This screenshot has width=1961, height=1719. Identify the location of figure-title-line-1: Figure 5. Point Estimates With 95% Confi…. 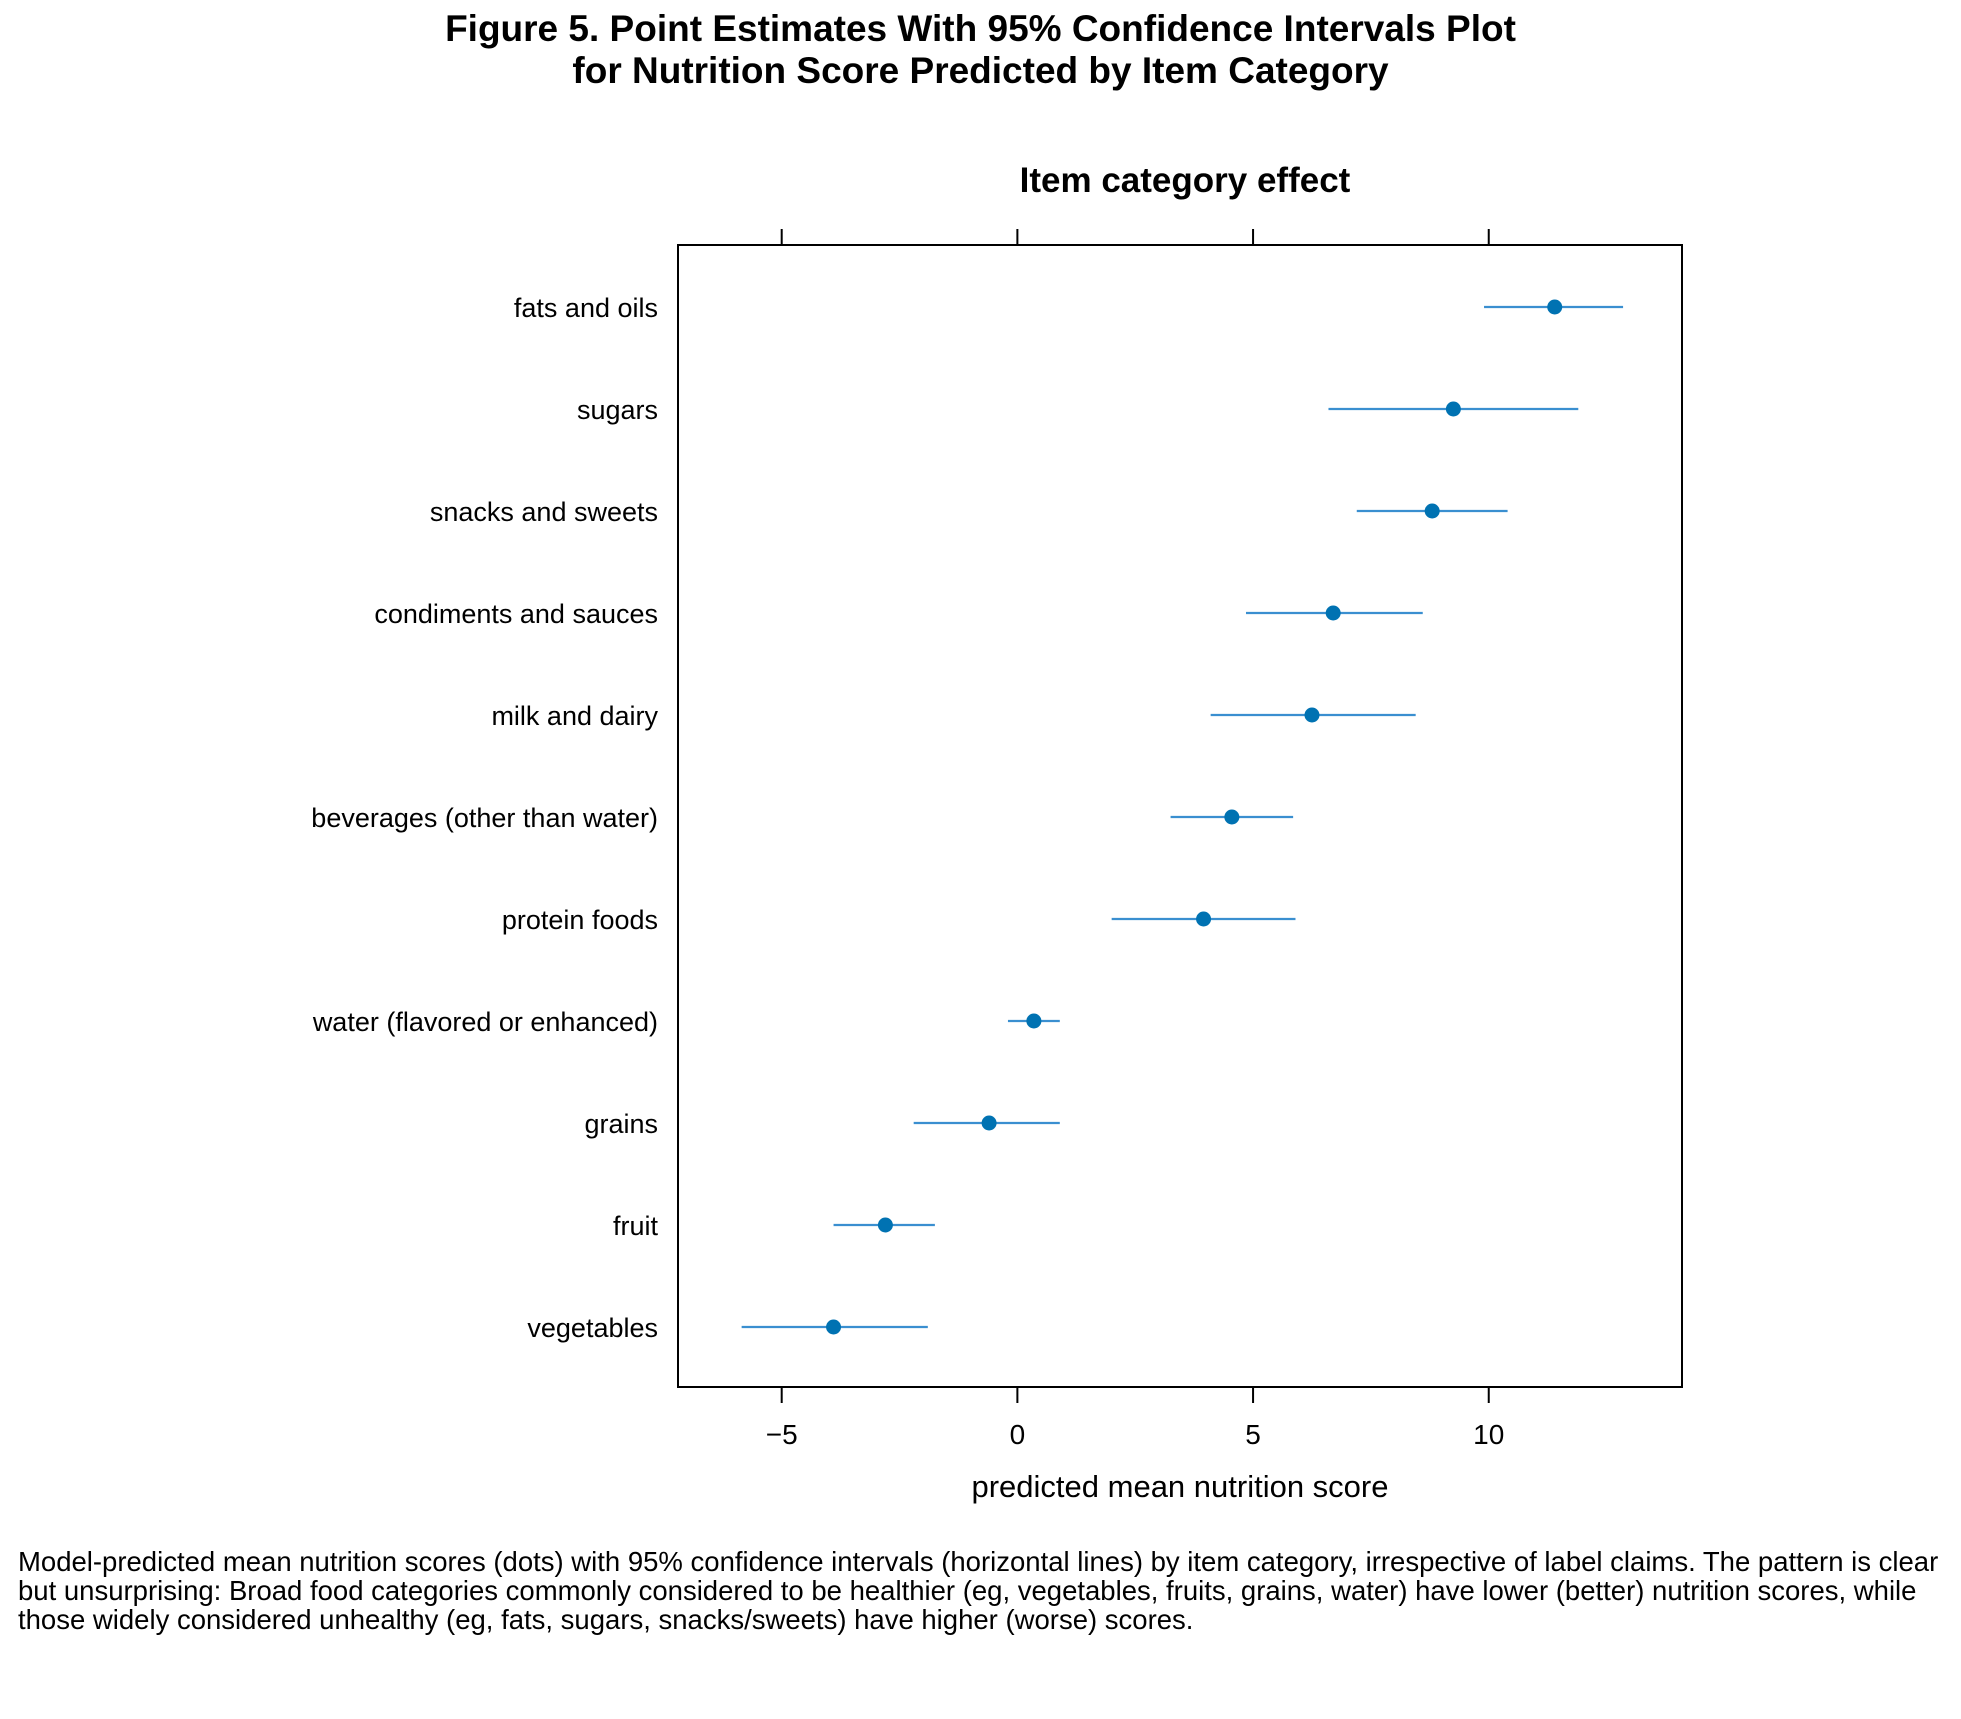
(980, 28).